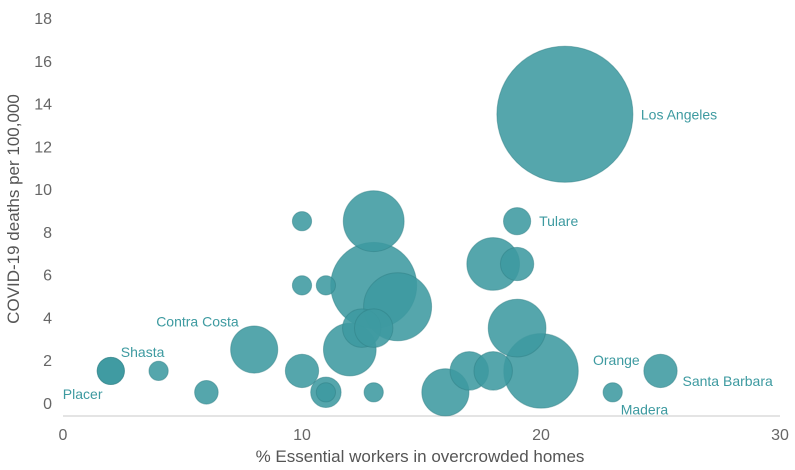  What do you see at coordinates (47, 233) in the screenshot?
I see `y-tick-label: 8` at bounding box center [47, 233].